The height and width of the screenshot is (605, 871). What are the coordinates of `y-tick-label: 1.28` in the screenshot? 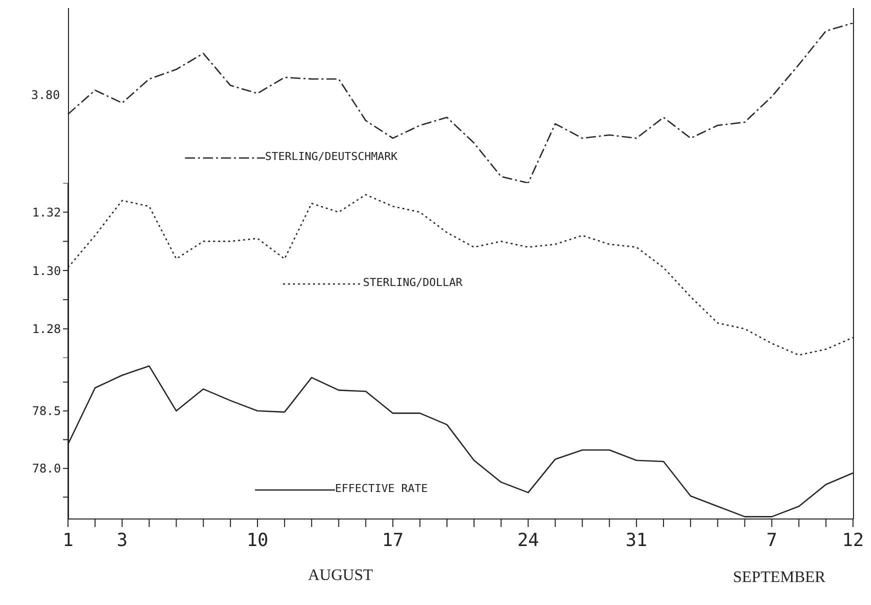 It's located at (46, 329).